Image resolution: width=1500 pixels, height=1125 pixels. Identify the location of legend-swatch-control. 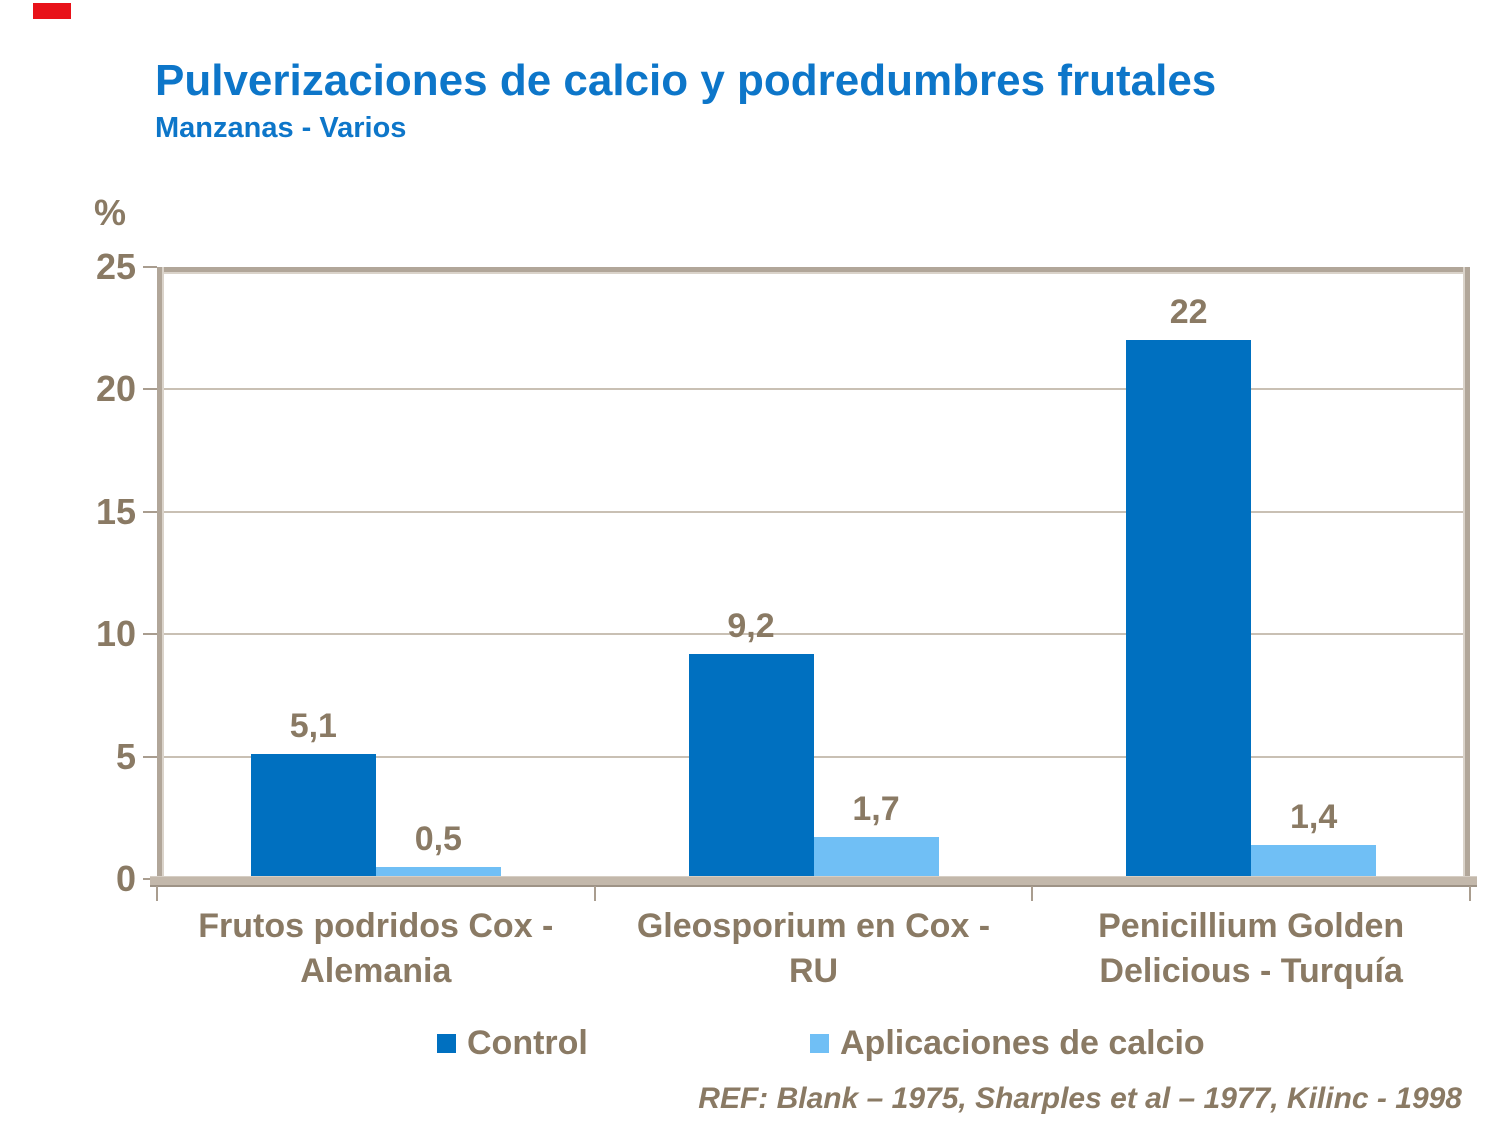
(446, 1043).